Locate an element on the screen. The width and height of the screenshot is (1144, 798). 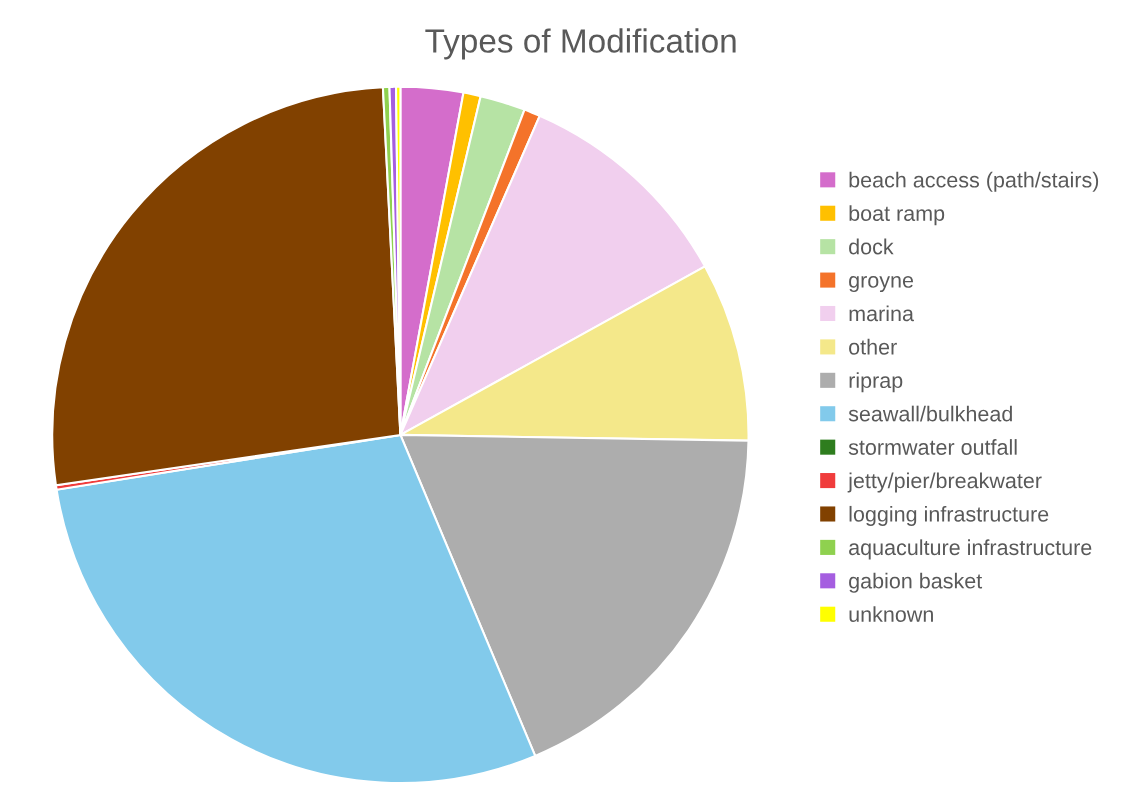
legend-label: dock is located at coordinates (871, 246).